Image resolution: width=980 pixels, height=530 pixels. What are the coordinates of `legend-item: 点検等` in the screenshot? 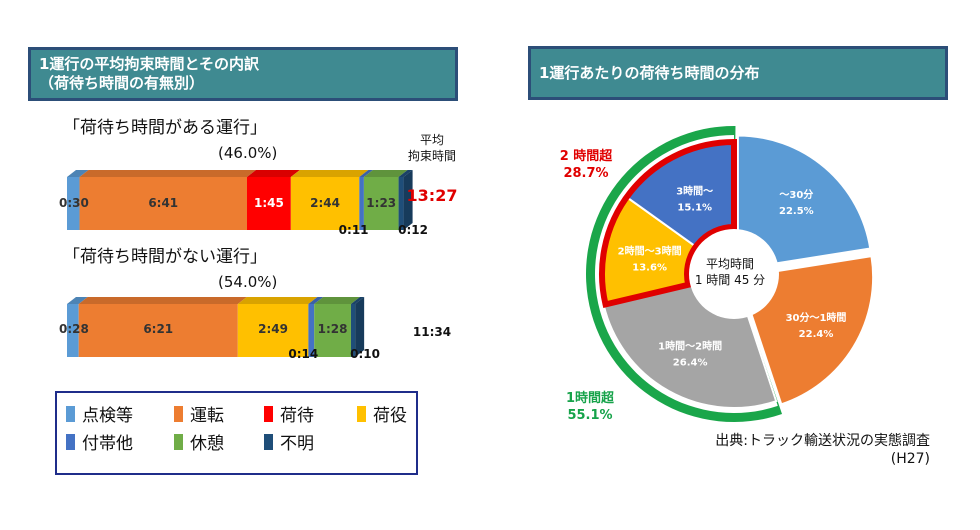 It's located at (99, 413).